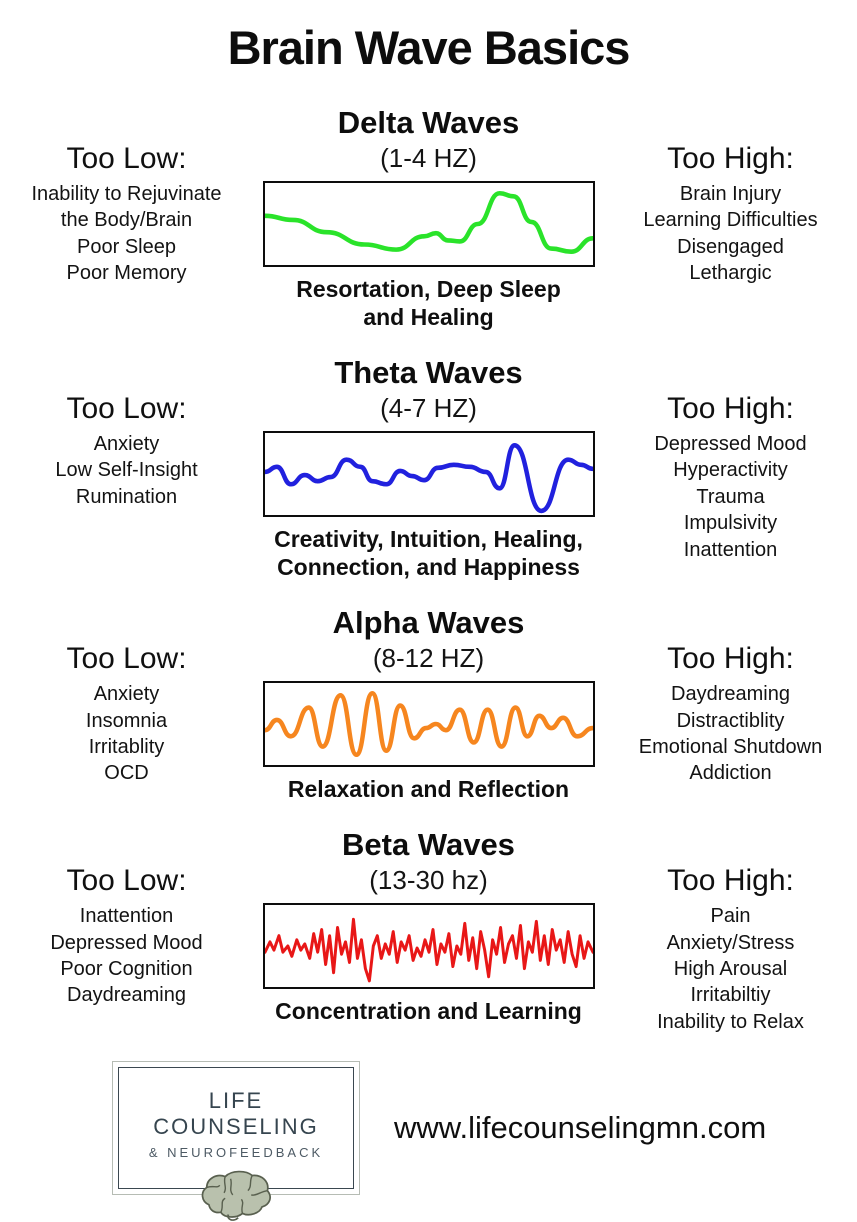 This screenshot has height=1222, width=857. I want to click on beta-caption: Concentration and Learning, so click(428, 1011).